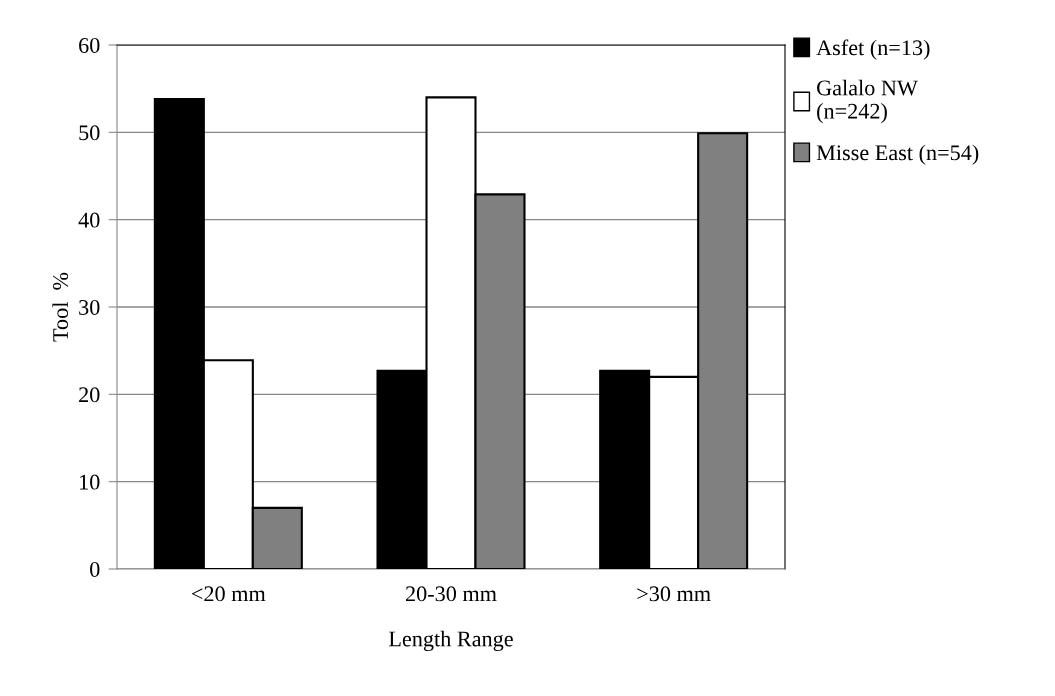  I want to click on y-tick-label: 10, so click(90, 482).